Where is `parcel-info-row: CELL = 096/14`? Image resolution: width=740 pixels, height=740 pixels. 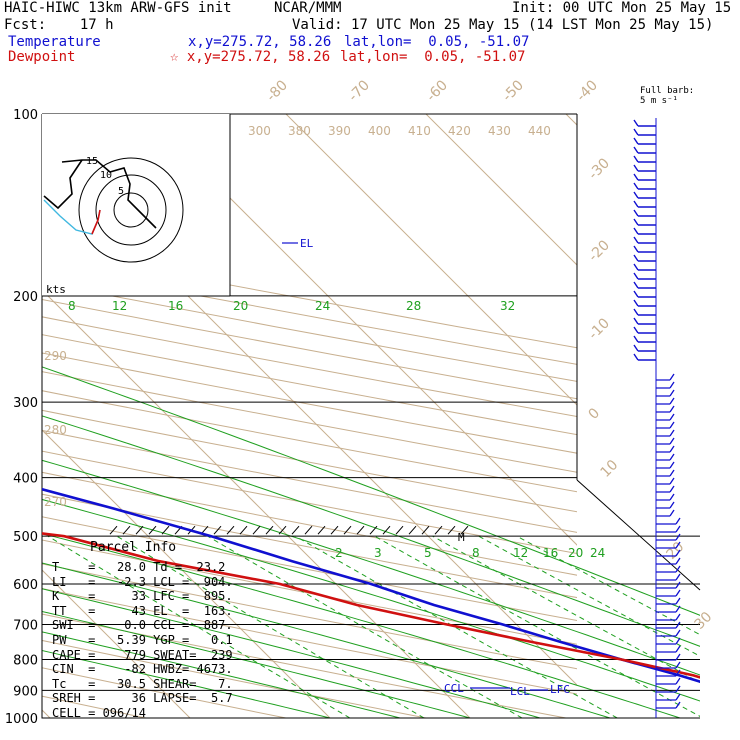 parcel-info-row: CELL = 096/14 is located at coordinates (99, 713).